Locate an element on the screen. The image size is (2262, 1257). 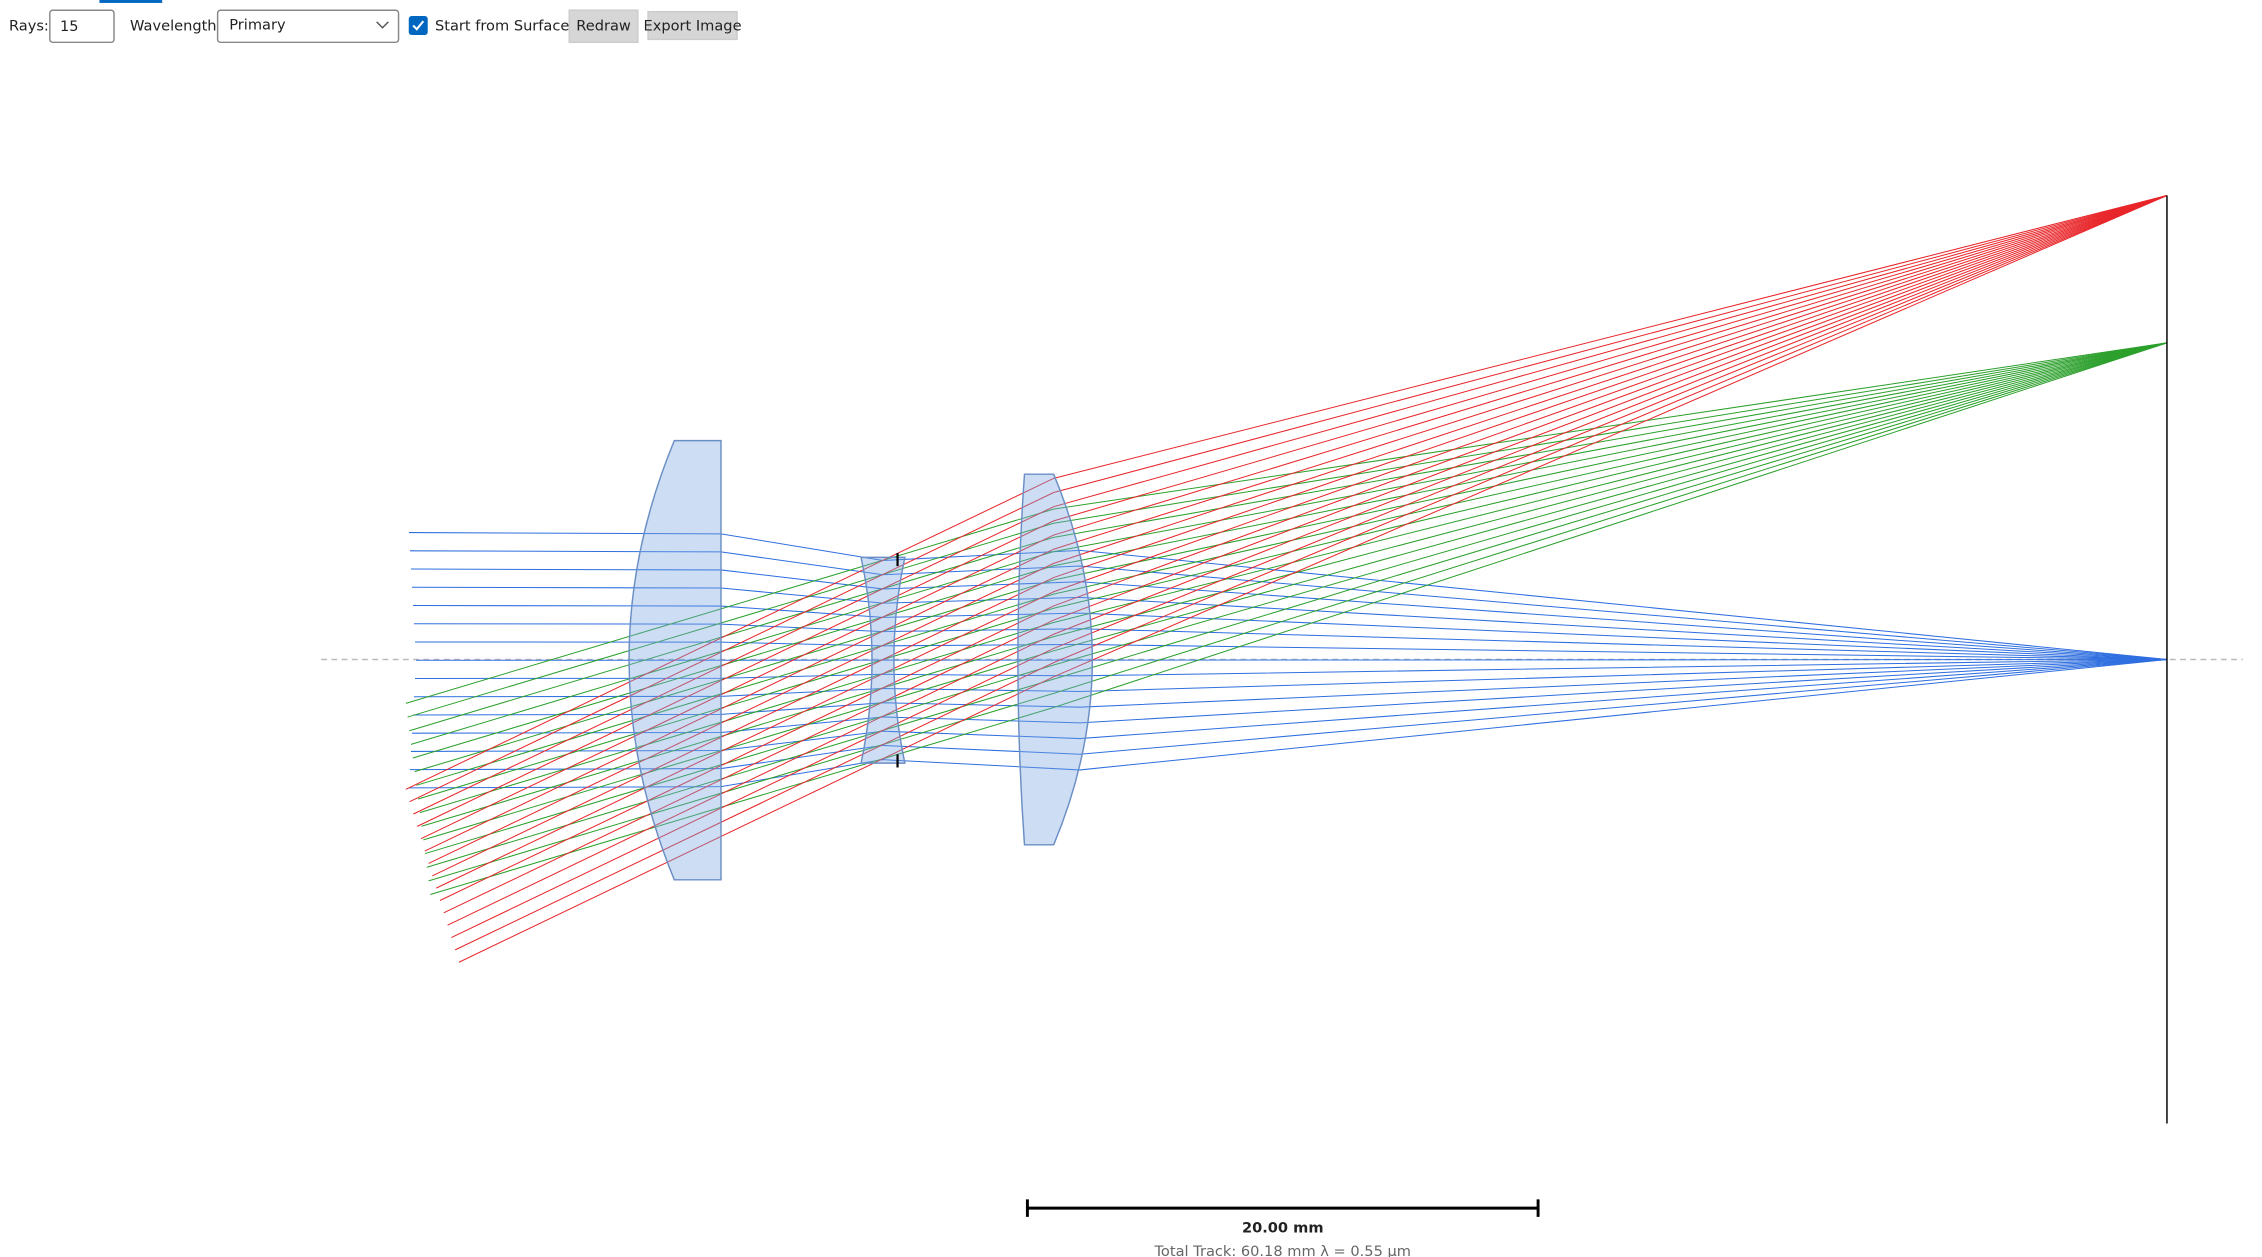
chevron is located at coordinates (382, 25).